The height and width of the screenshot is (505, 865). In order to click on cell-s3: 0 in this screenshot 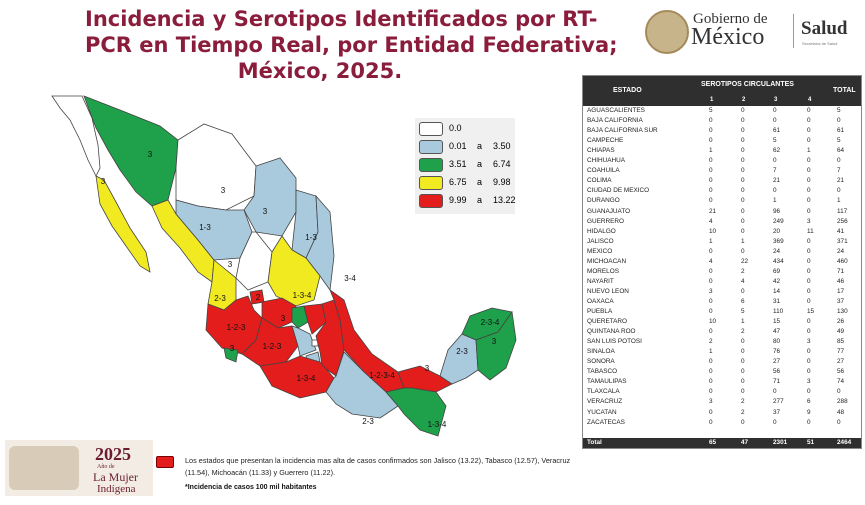, I will do `click(775, 392)`.